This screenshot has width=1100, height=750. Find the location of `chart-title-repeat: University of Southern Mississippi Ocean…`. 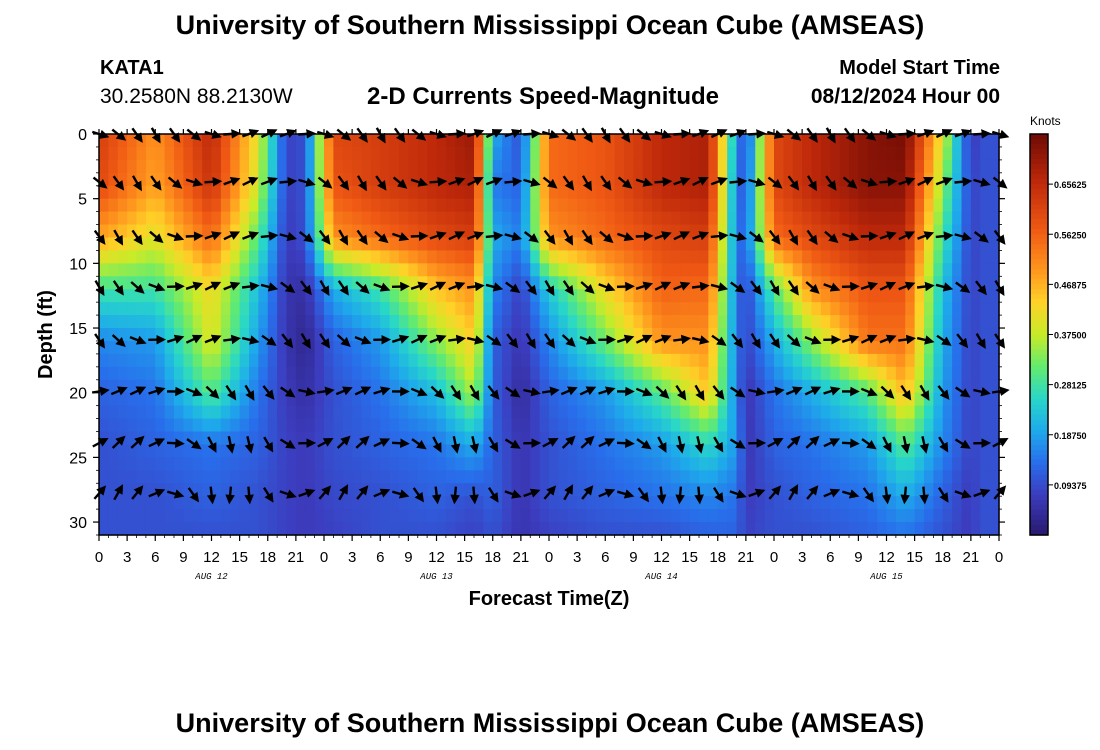

chart-title-repeat: University of Southern Mississippi Ocean… is located at coordinates (550, 723).